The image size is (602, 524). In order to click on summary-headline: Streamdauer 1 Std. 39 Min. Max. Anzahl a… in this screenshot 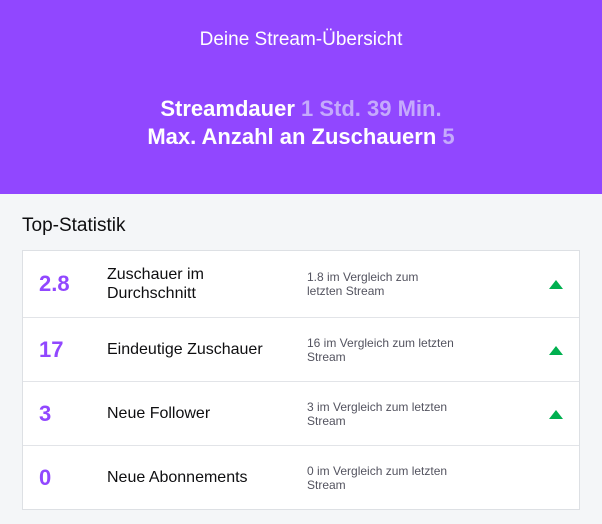, I will do `click(301, 123)`.